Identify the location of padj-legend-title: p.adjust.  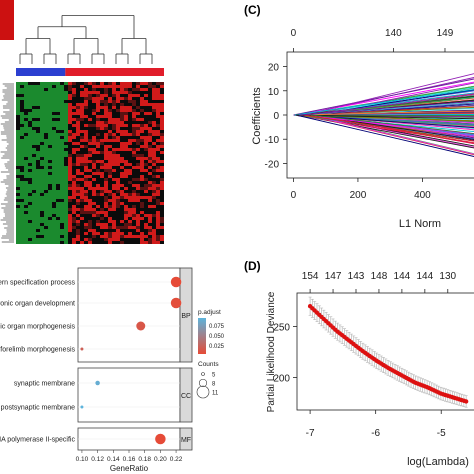
(209, 312).